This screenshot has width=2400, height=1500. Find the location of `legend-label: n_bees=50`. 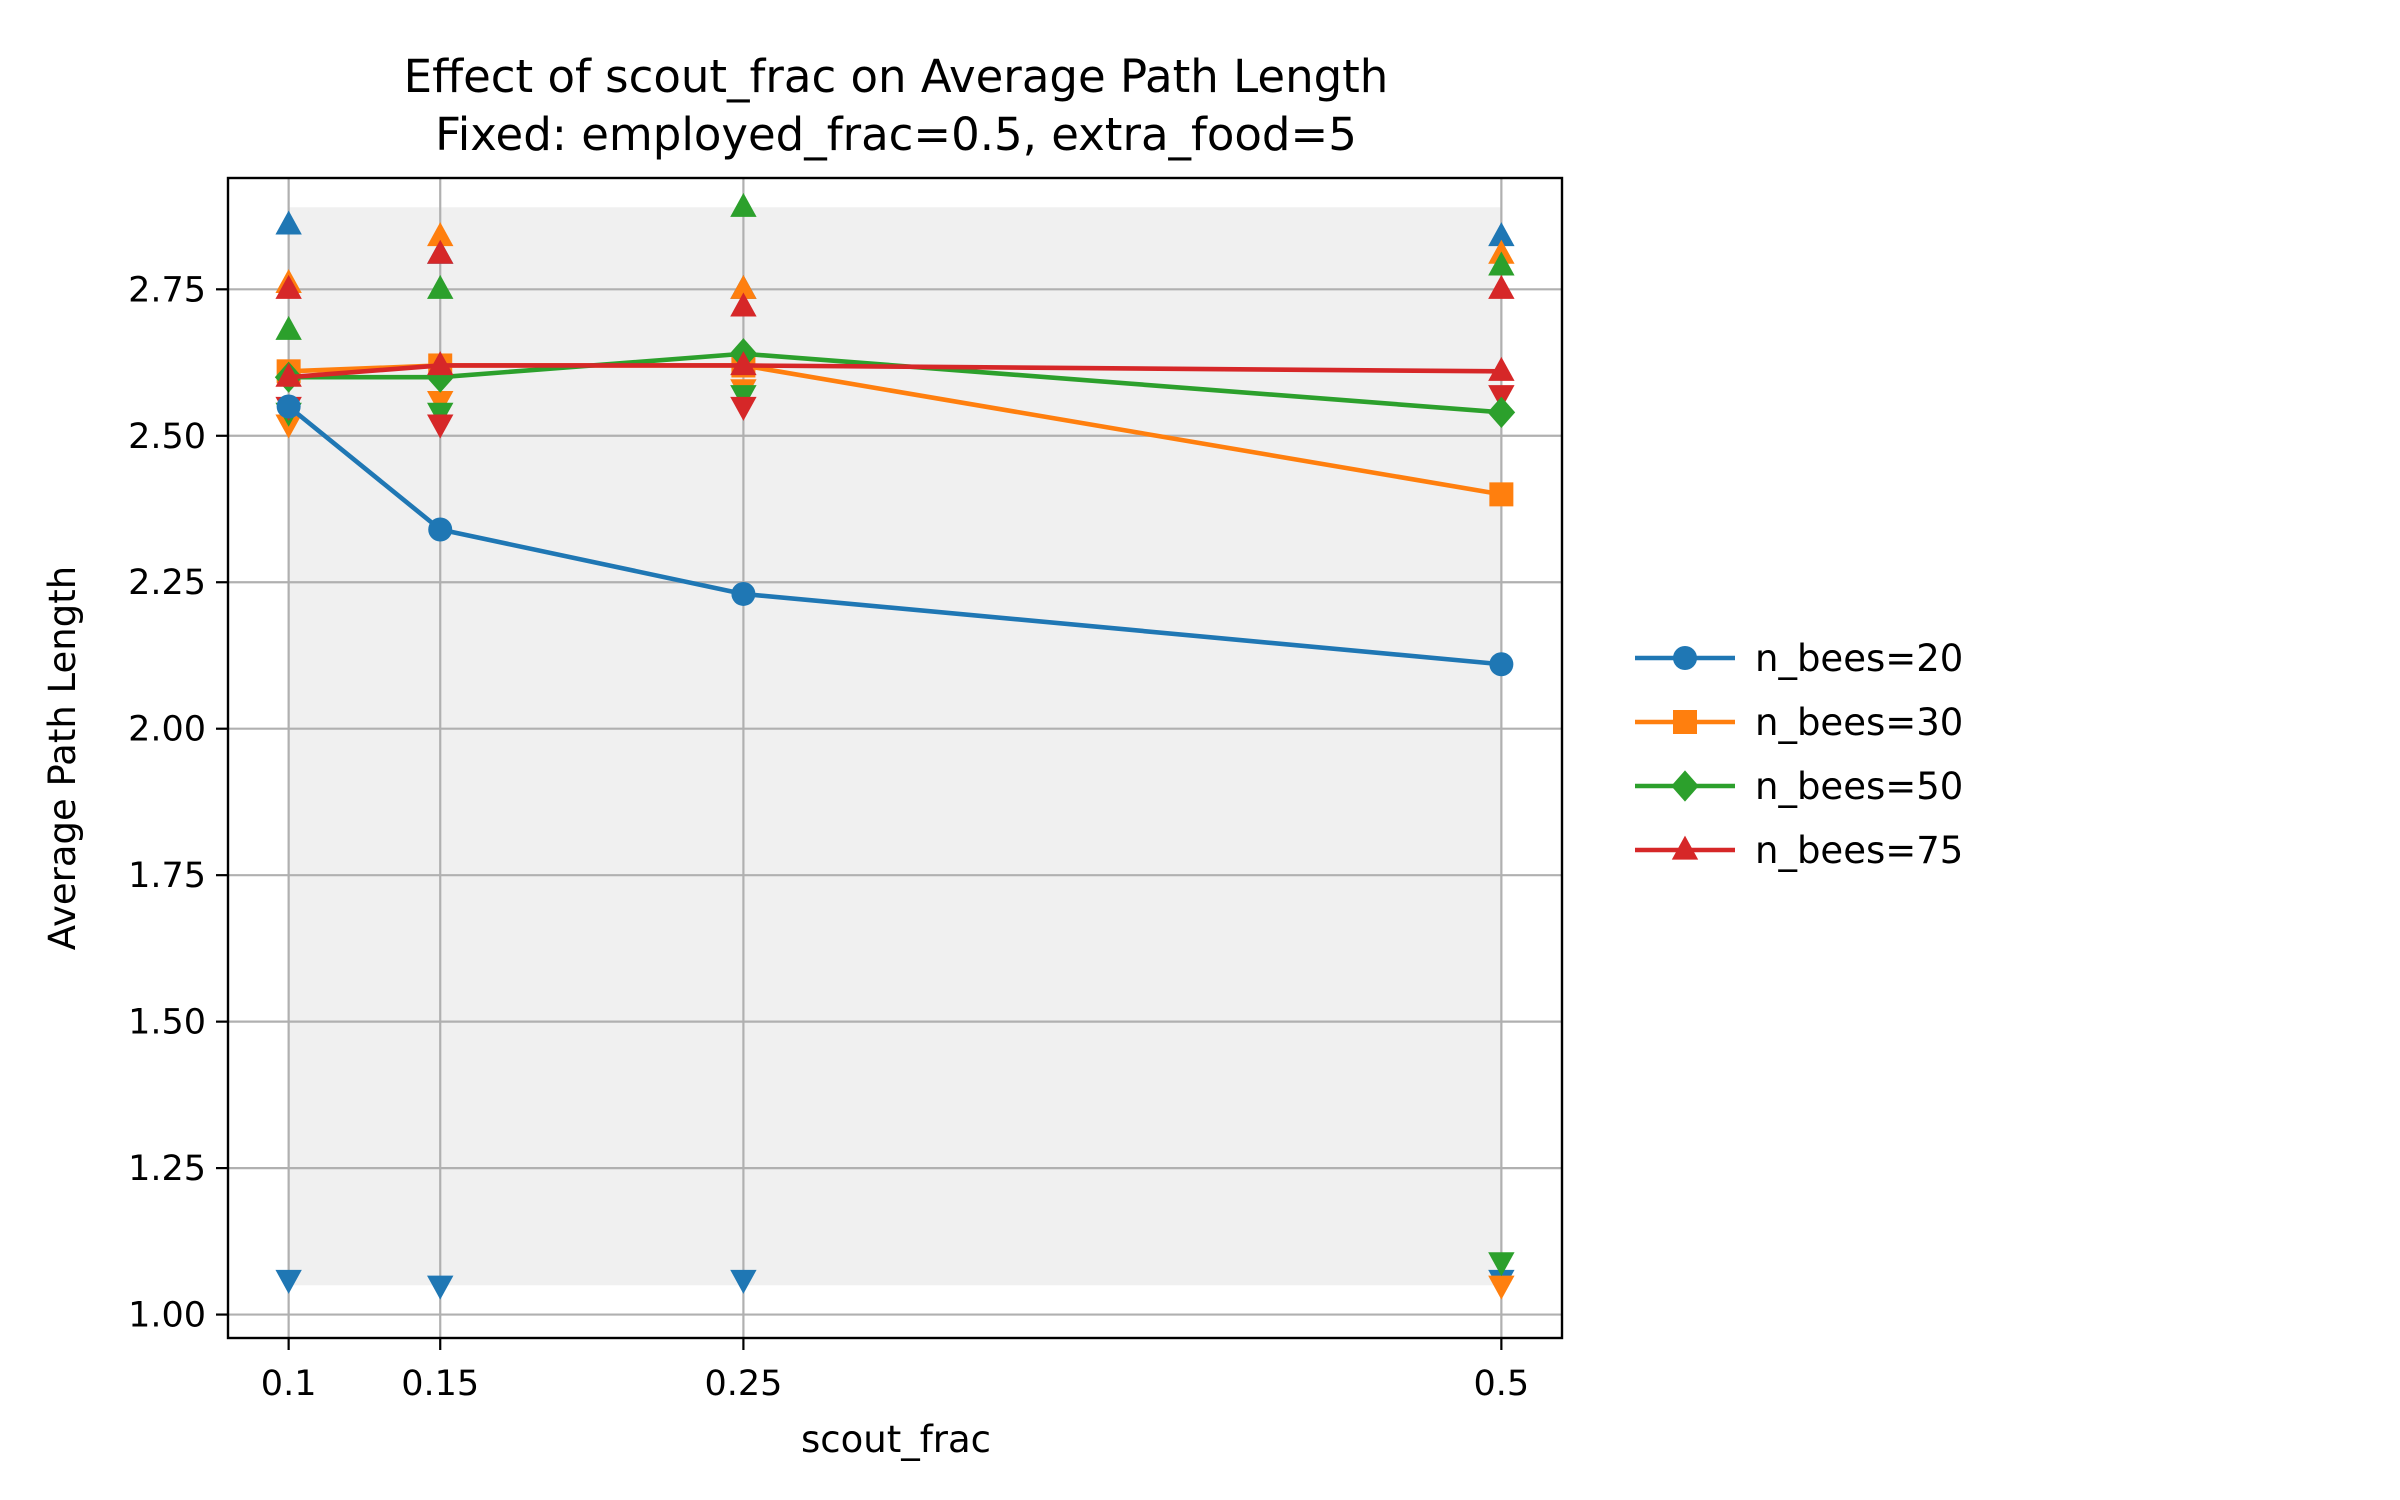

legend-label: n_bees=50 is located at coordinates (1859, 786).